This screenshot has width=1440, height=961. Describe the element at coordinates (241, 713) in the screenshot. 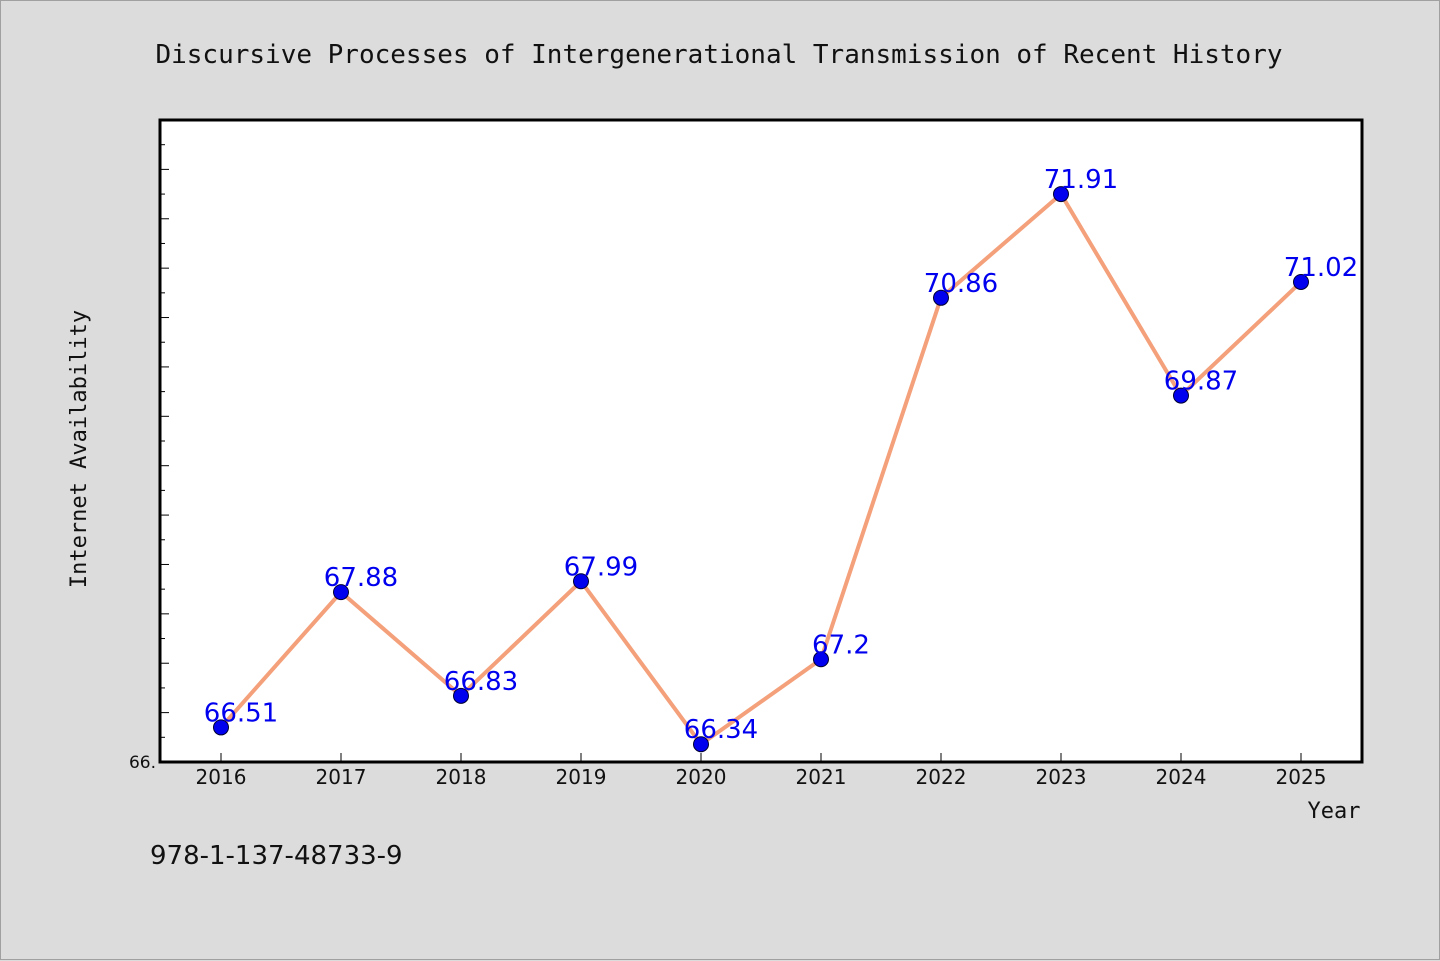

I see `data-label: 66.51` at that location.